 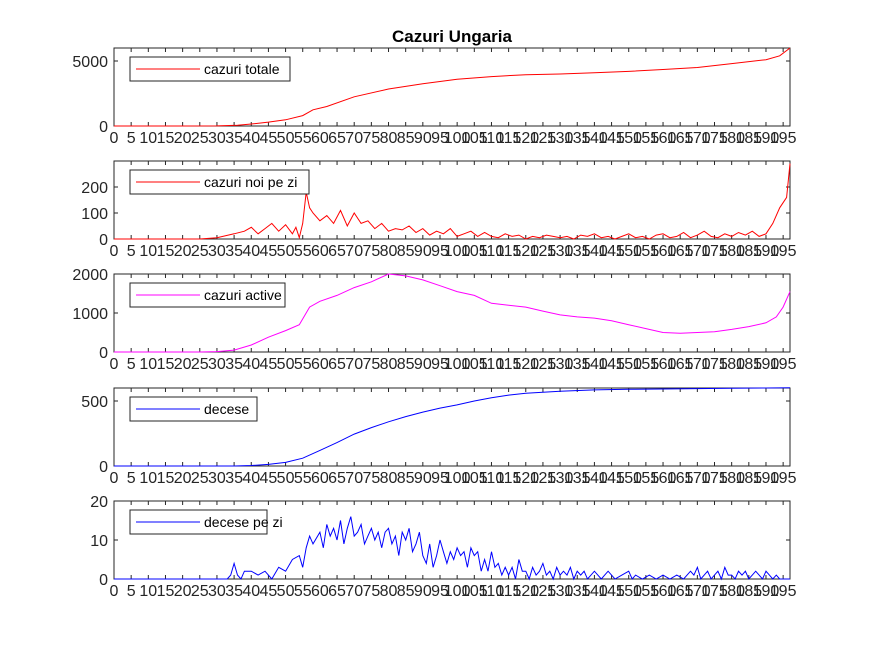 I want to click on x-tick-label: 135, so click(x=577, y=251).